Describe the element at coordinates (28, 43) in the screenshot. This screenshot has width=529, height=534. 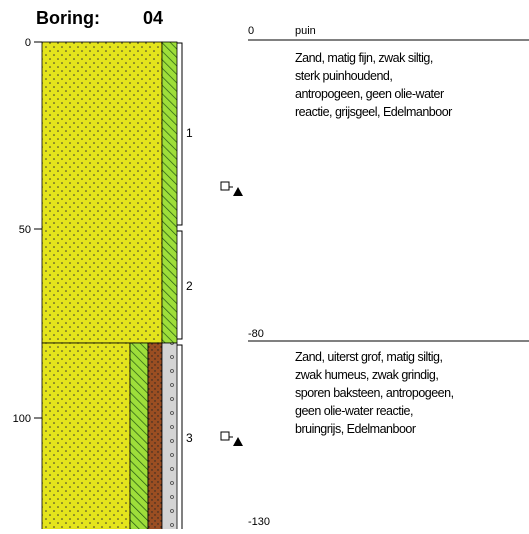
I see `depth-tick: 0` at that location.